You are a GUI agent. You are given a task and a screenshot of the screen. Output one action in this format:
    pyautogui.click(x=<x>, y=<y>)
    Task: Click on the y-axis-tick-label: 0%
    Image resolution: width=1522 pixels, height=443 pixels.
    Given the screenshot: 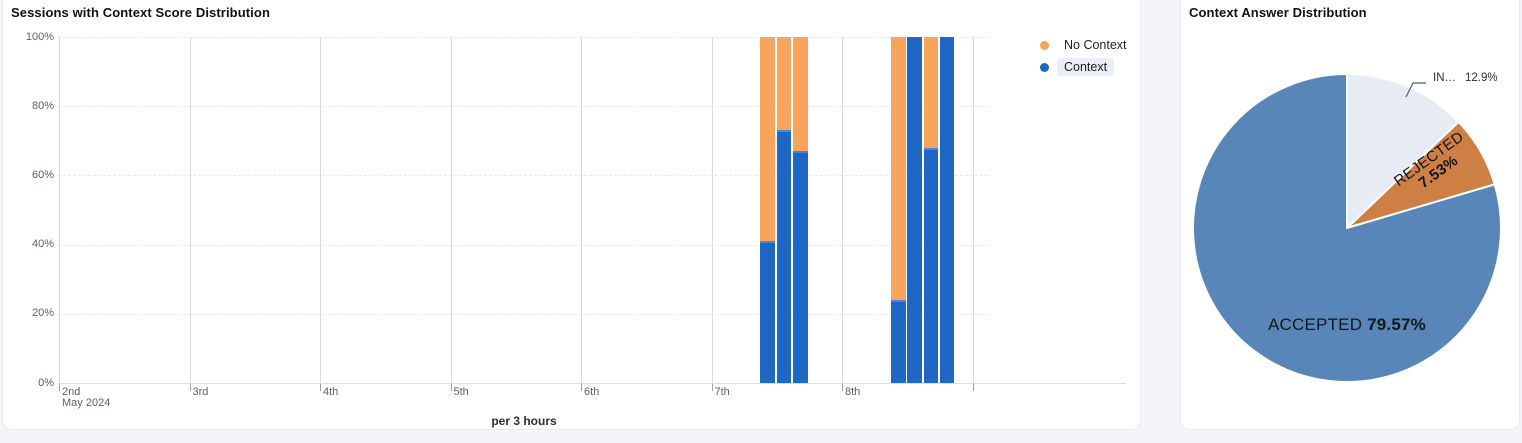 What is the action you would take?
    pyautogui.click(x=46, y=382)
    